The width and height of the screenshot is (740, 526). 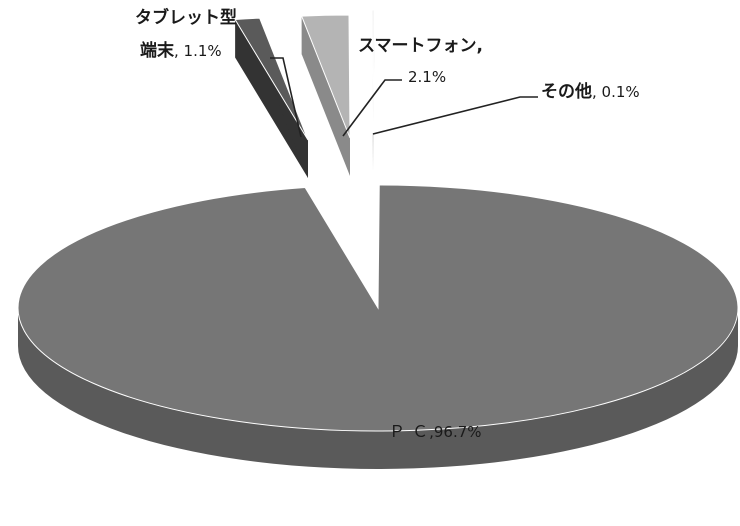 I want to click on label-pc-name: Ｐ Ｃ, so click(x=409, y=431).